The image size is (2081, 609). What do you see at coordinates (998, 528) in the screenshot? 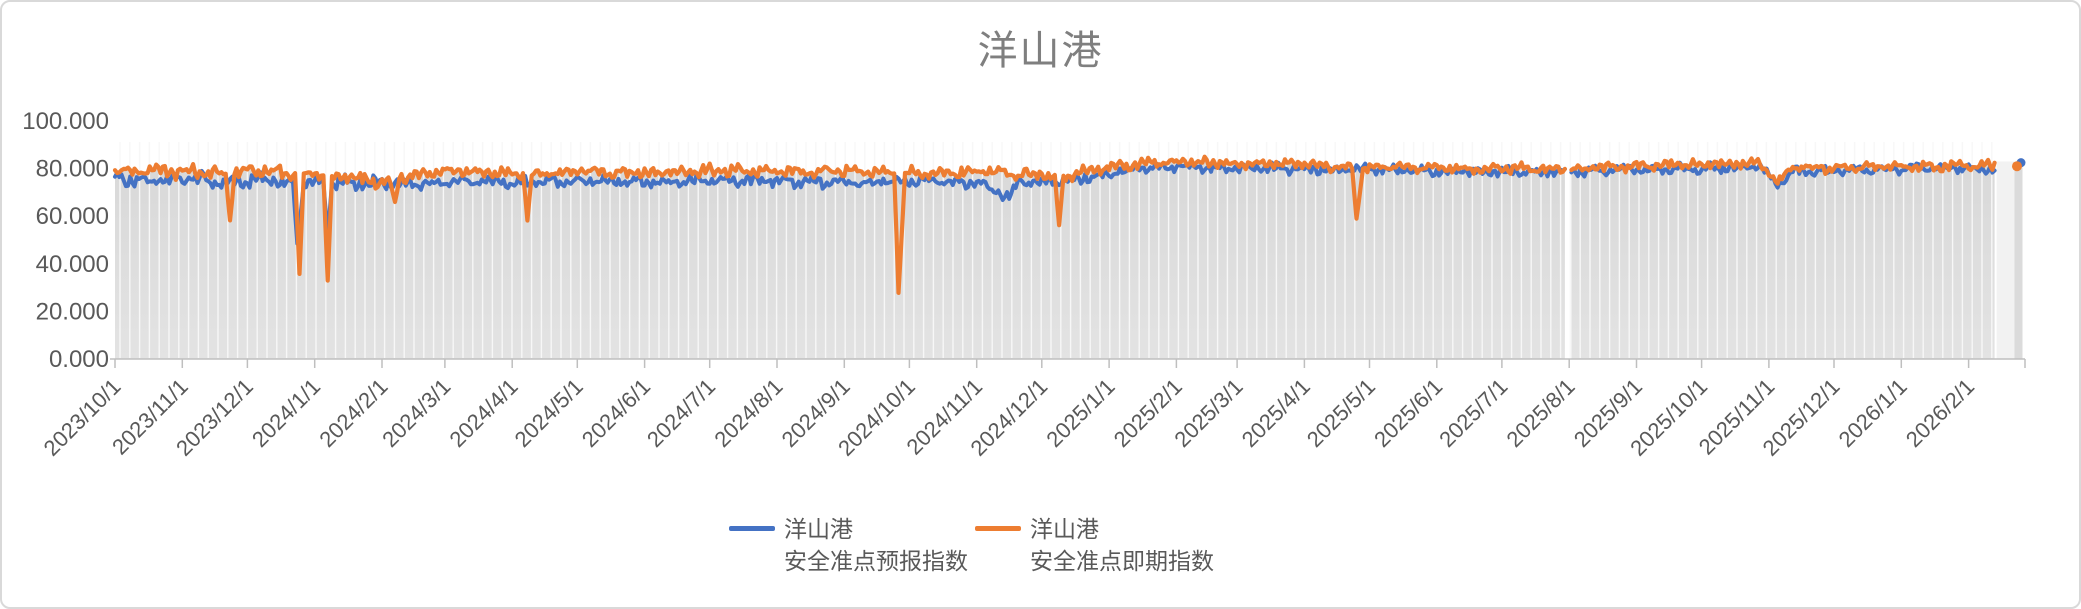
I see `spot-series-marker` at bounding box center [998, 528].